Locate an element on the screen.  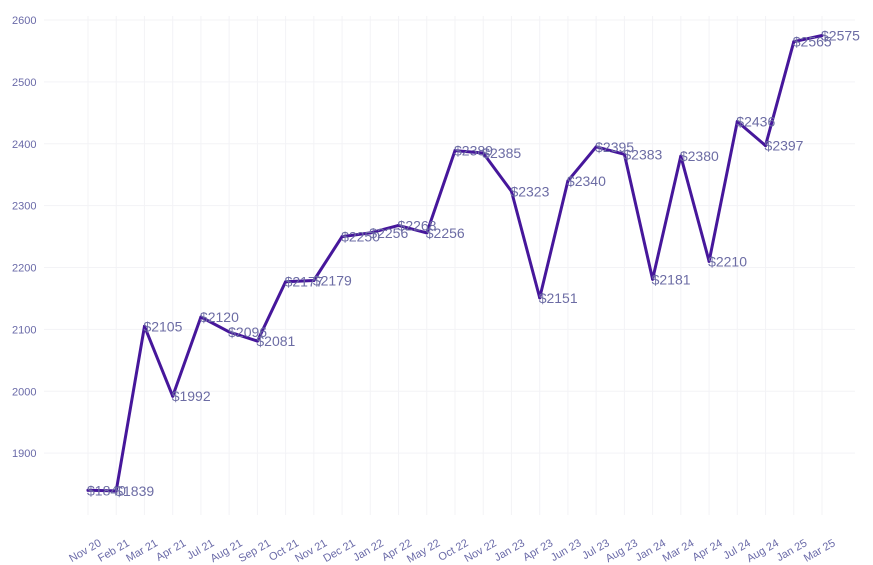
data-label-26: $2575 is located at coordinates (840, 35).